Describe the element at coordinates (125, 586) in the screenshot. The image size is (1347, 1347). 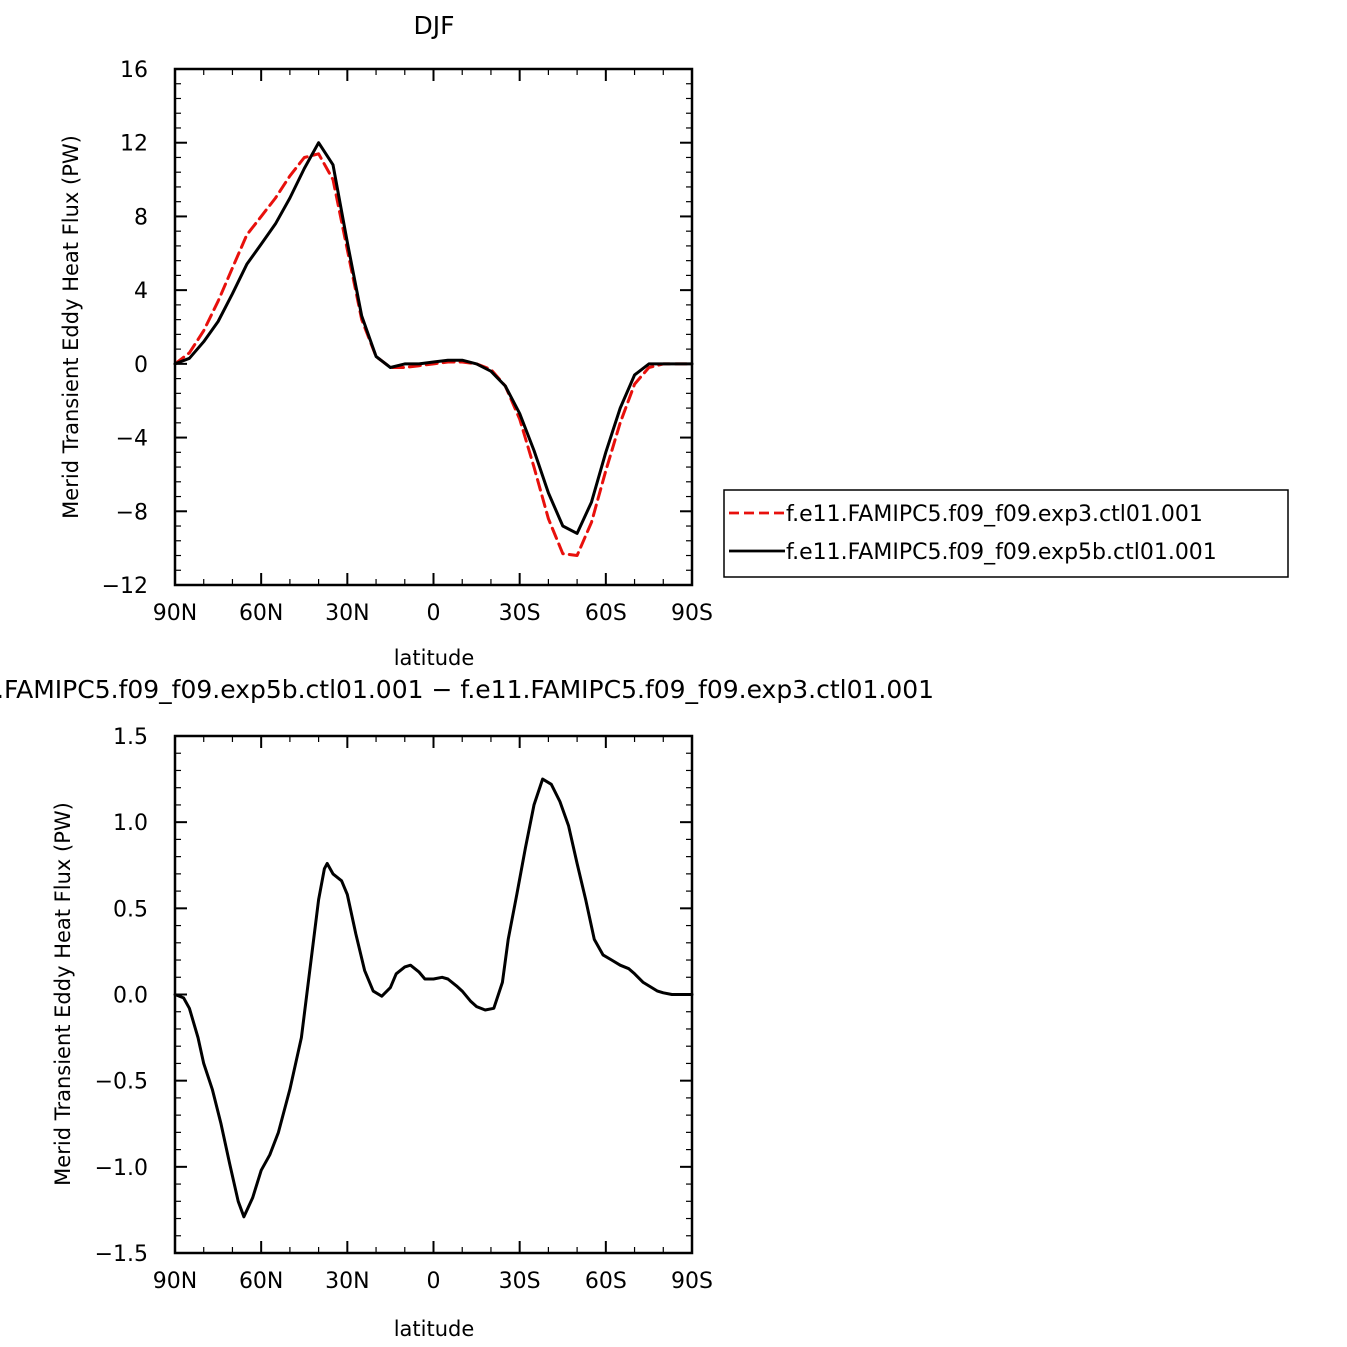
I see `y-tick-label: −12` at that location.